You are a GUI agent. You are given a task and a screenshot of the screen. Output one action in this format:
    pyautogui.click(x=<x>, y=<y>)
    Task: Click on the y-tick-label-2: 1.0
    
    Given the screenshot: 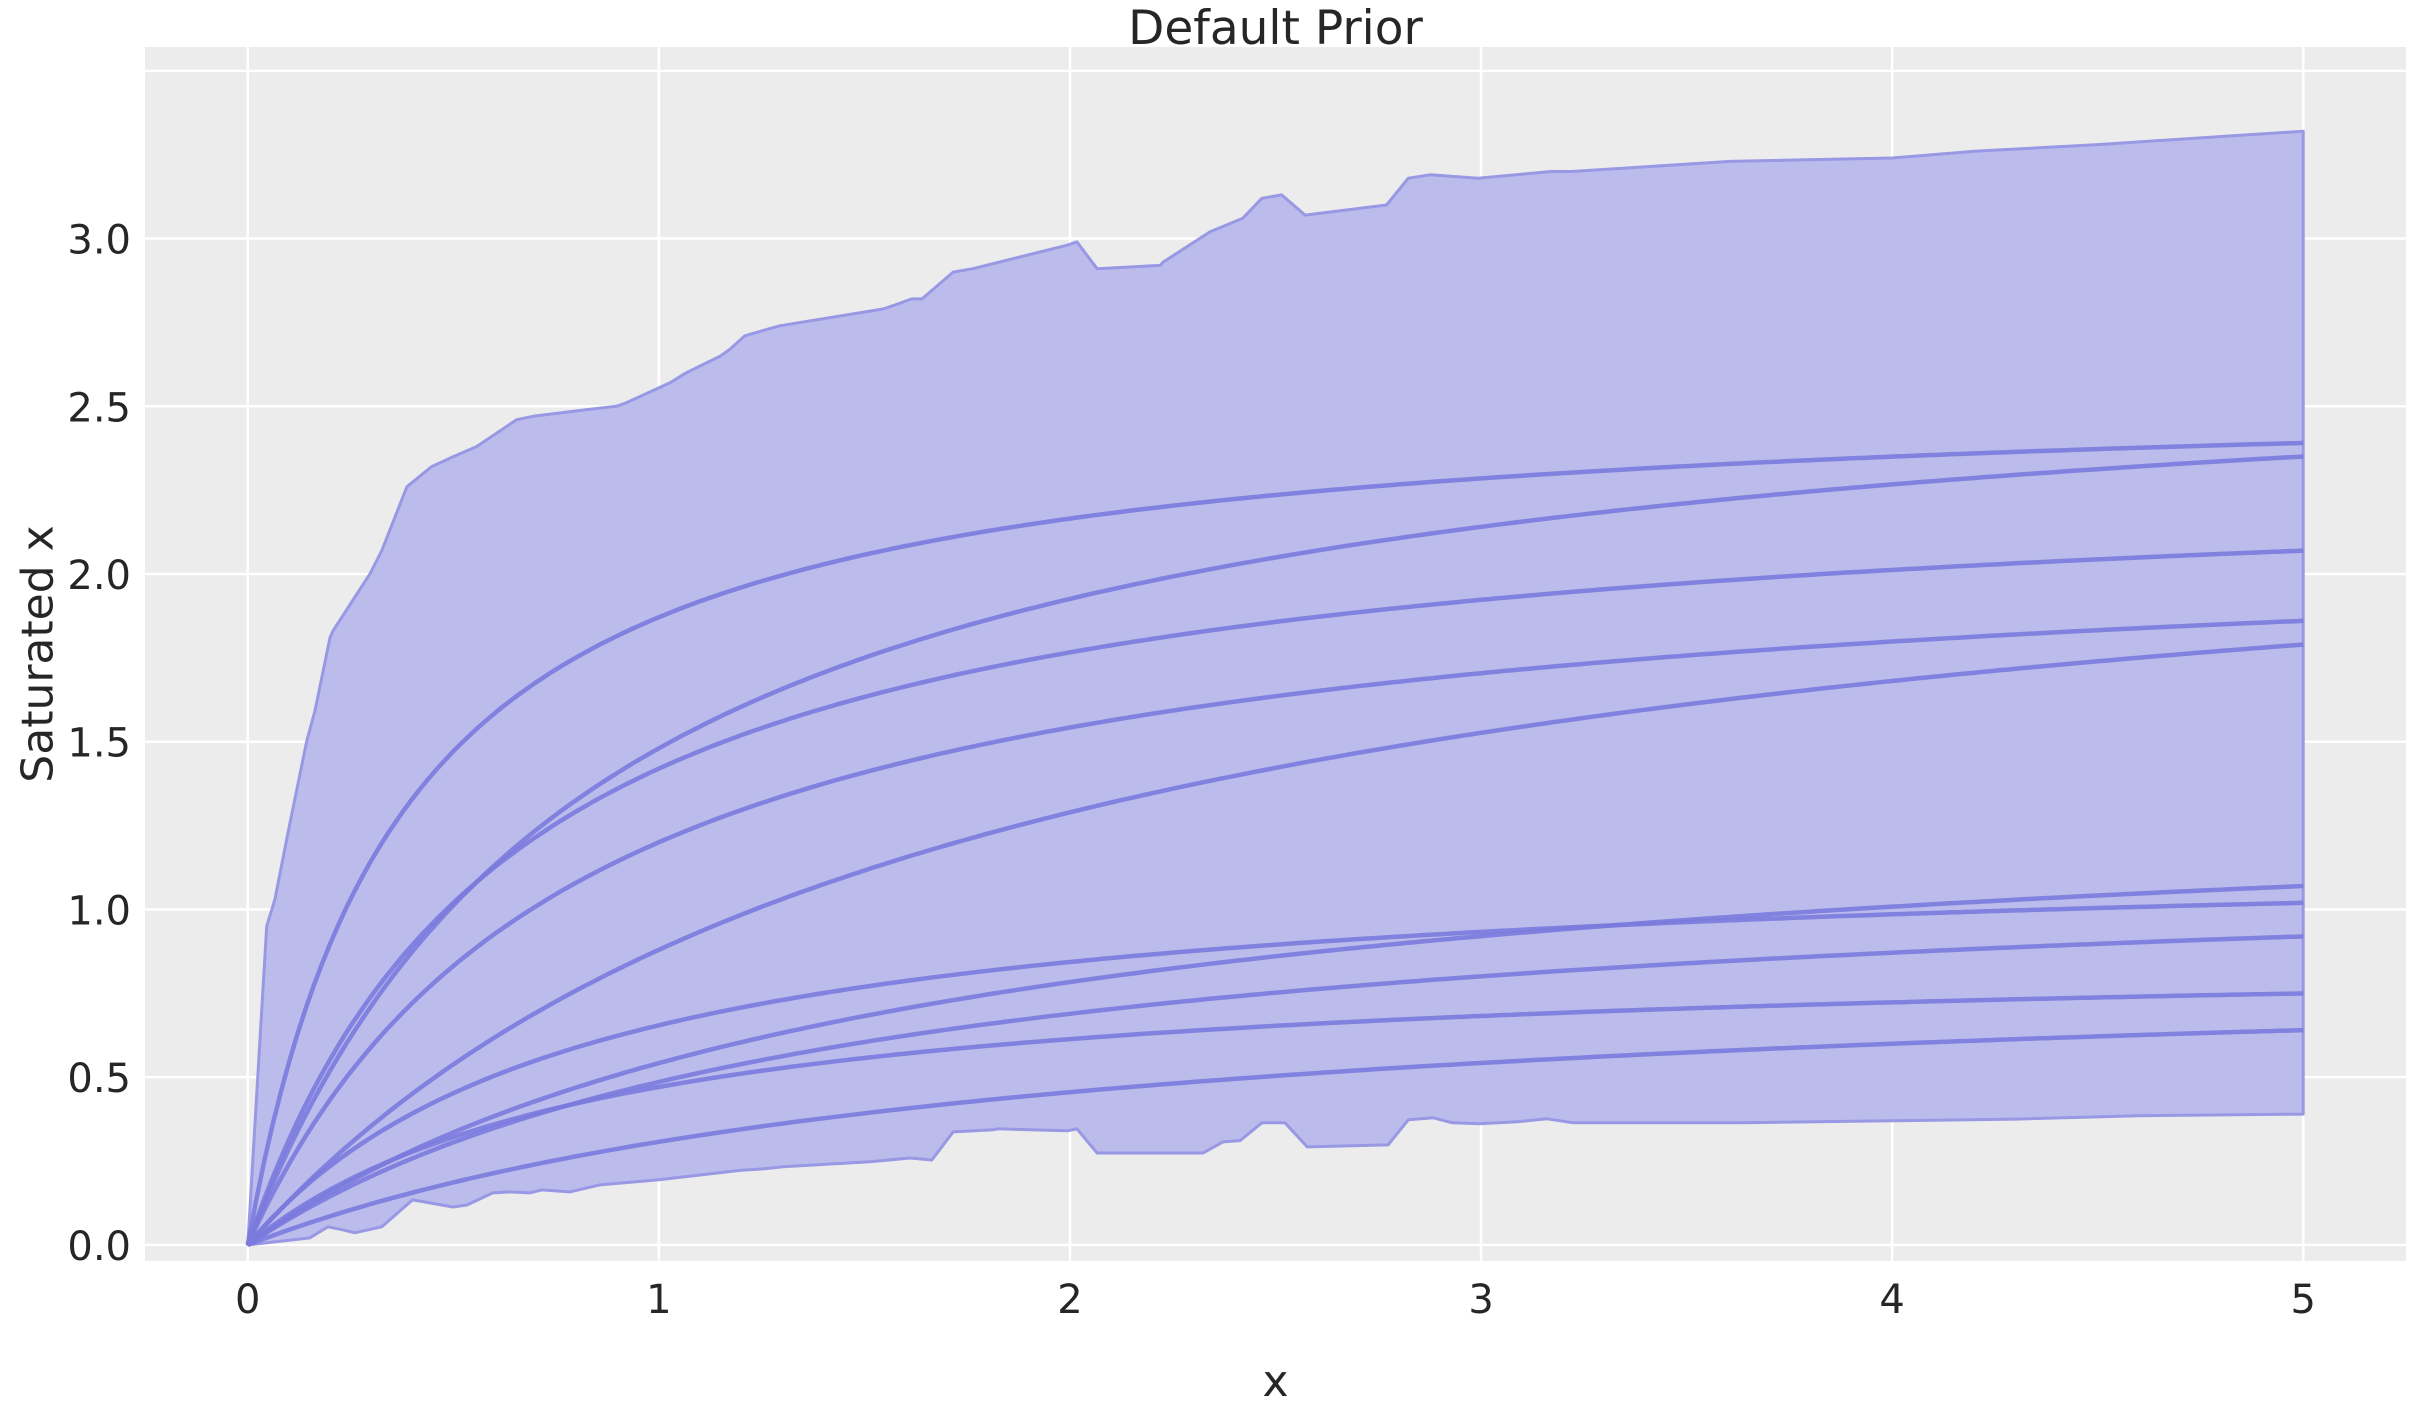 What is the action you would take?
    pyautogui.click(x=99, y=911)
    